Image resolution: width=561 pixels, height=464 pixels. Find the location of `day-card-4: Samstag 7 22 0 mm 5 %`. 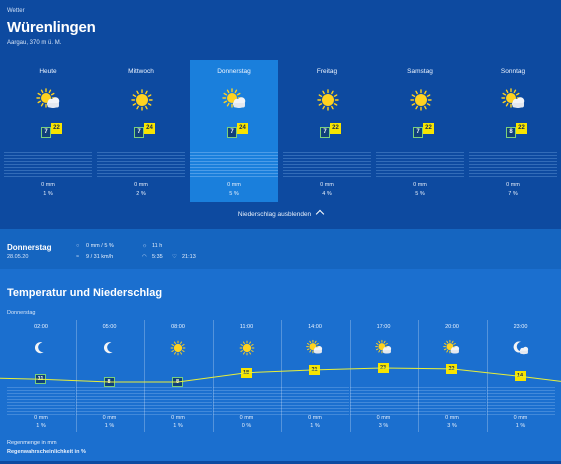

day-card-4: Samstag 7 22 0 mm 5 % is located at coordinates (420, 131).